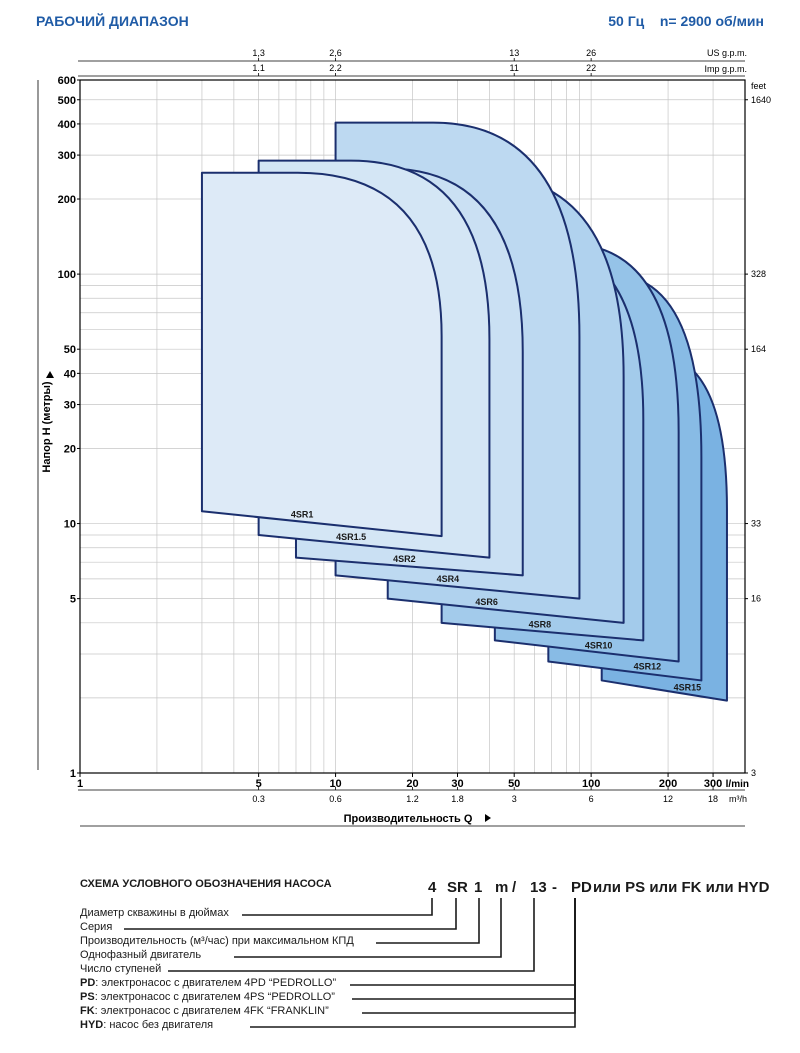  Describe the element at coordinates (738, 799) in the screenshot. I see `x2-unit: m³/h` at that location.